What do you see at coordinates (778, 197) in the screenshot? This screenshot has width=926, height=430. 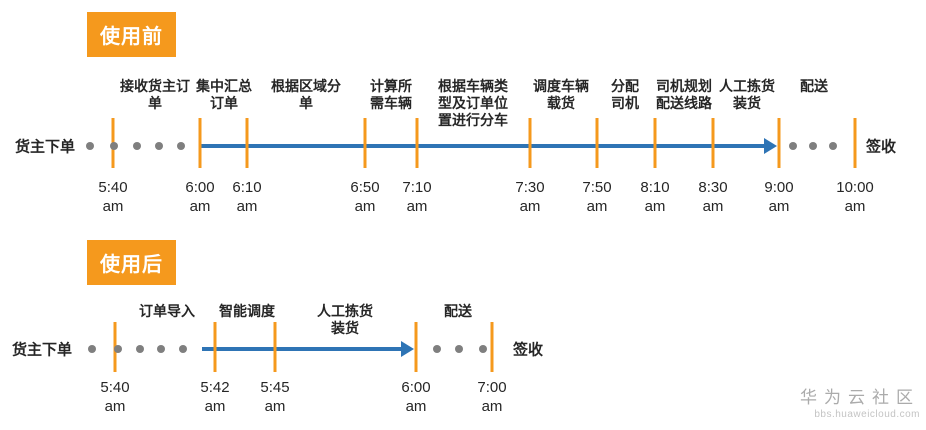 I see `time-label: 9:00 am` at bounding box center [778, 197].